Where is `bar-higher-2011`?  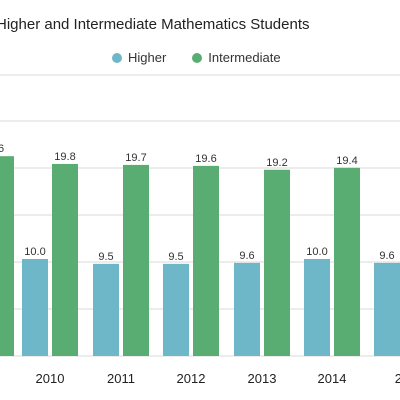
bar-higher-2011 is located at coordinates (106, 309).